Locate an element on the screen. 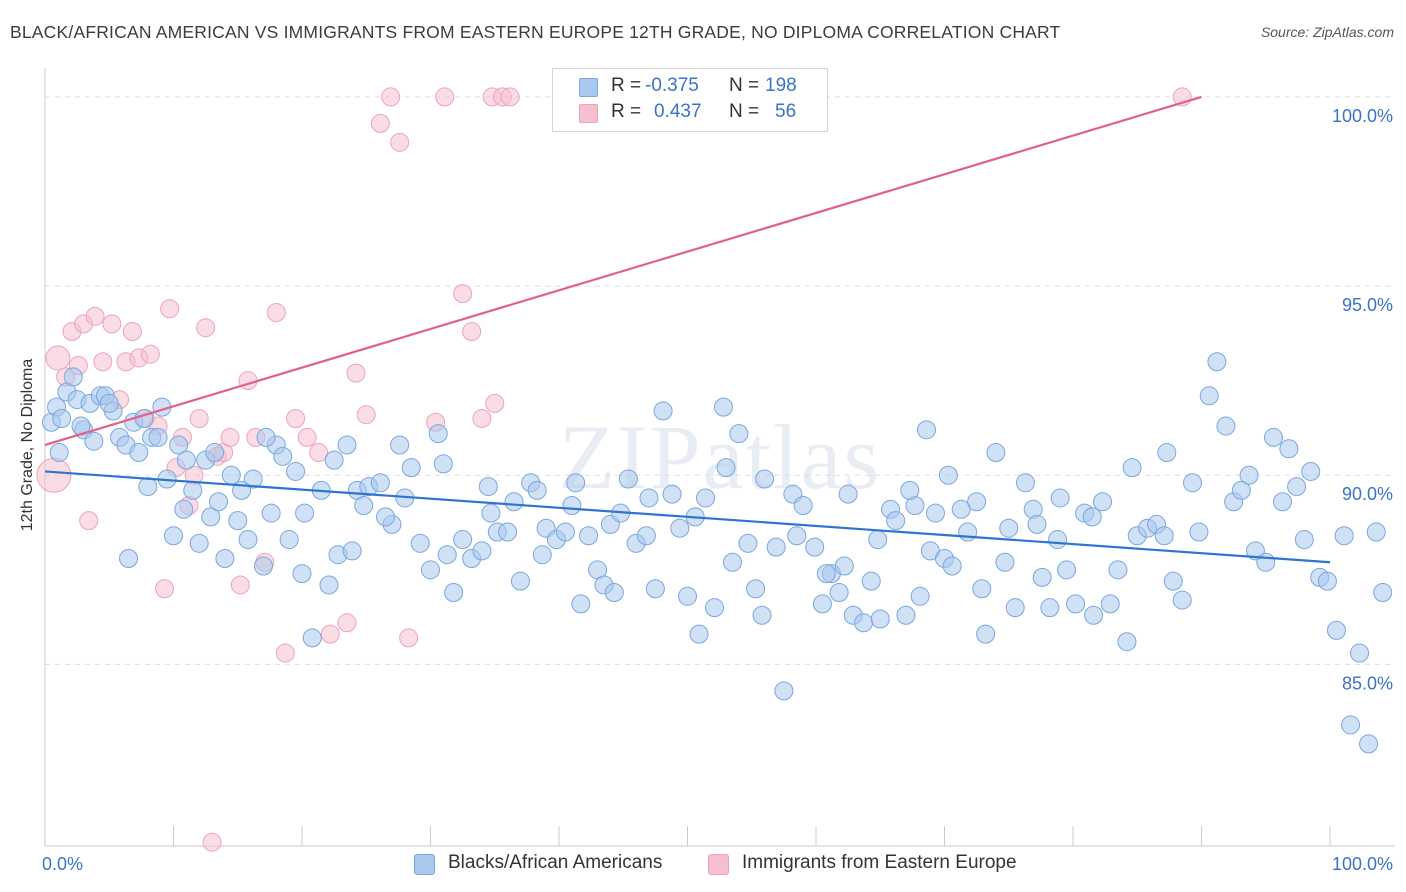 This screenshot has height=892, width=1406. legend-r-value-pink: 0.437 is located at coordinates (678, 111).